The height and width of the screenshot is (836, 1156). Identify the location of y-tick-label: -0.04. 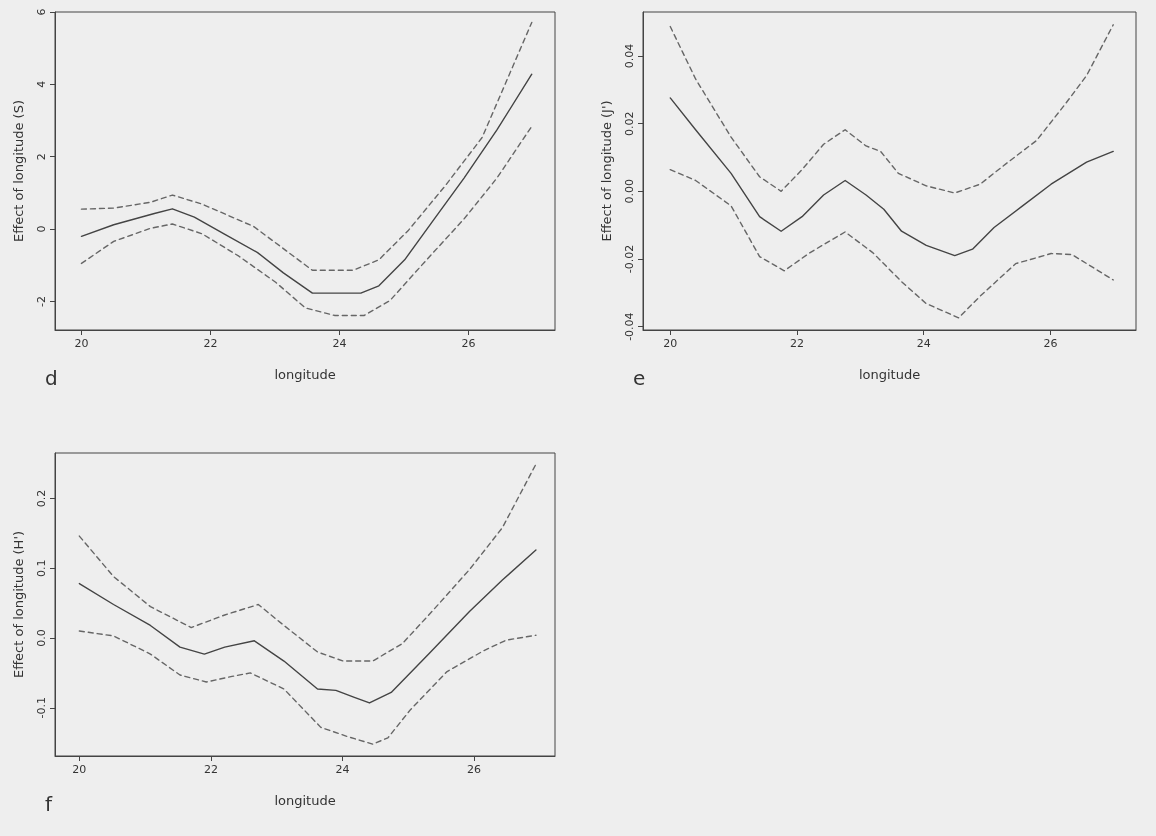
(629, 326).